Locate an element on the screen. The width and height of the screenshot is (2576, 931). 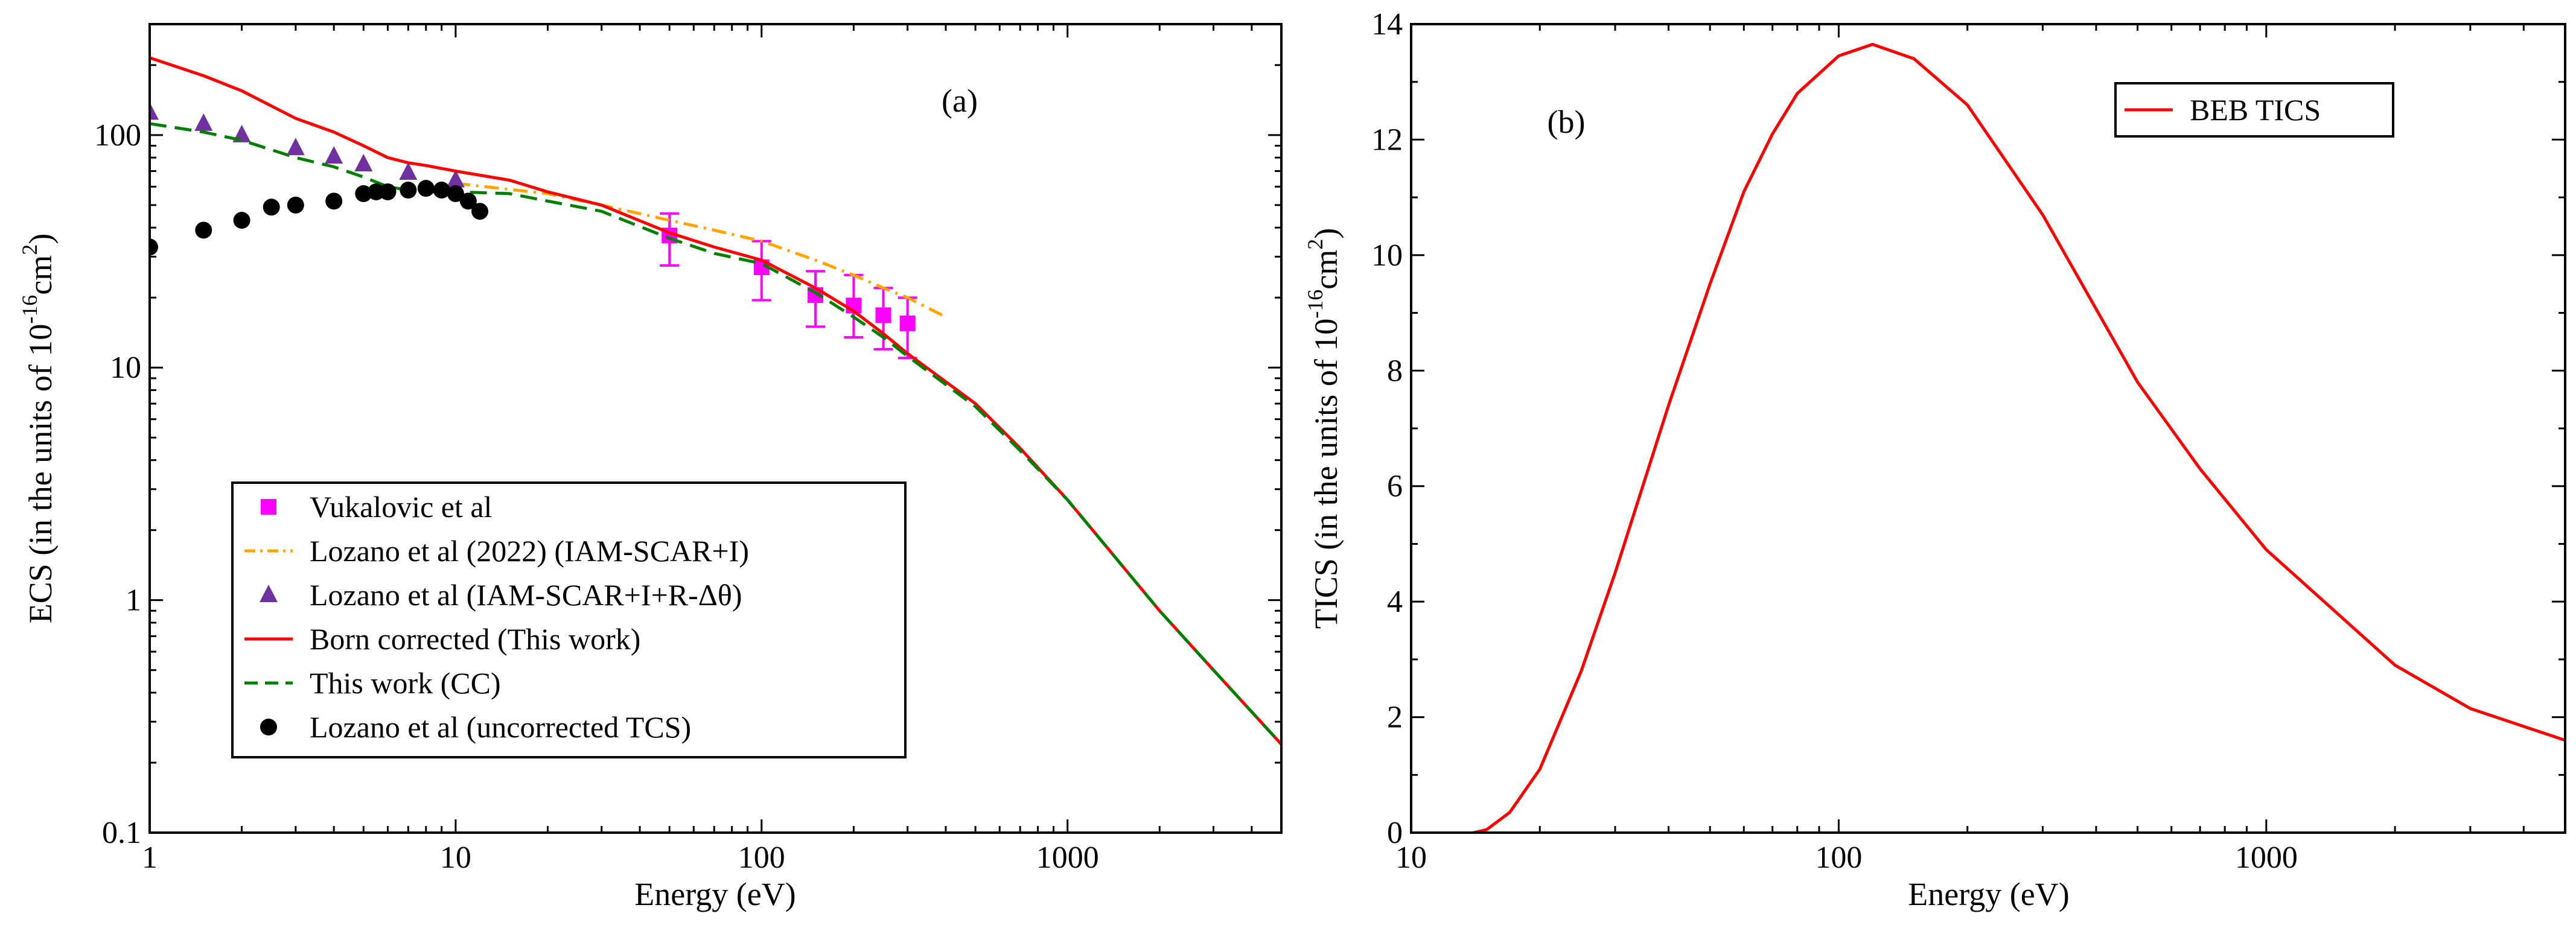
panel-a-y-axis-label: ECS (in the units of 10-16cm2) is located at coordinates (38, 428).